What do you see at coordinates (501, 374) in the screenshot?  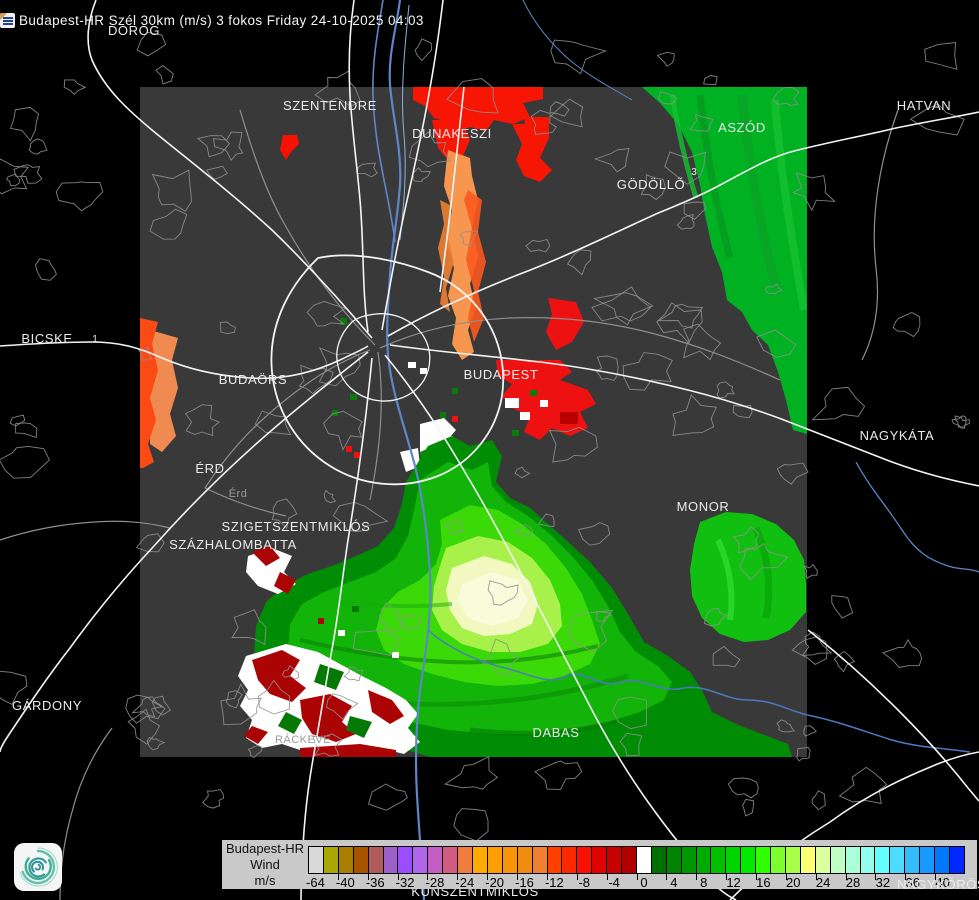 I see `city-label: BUDAPEST` at bounding box center [501, 374].